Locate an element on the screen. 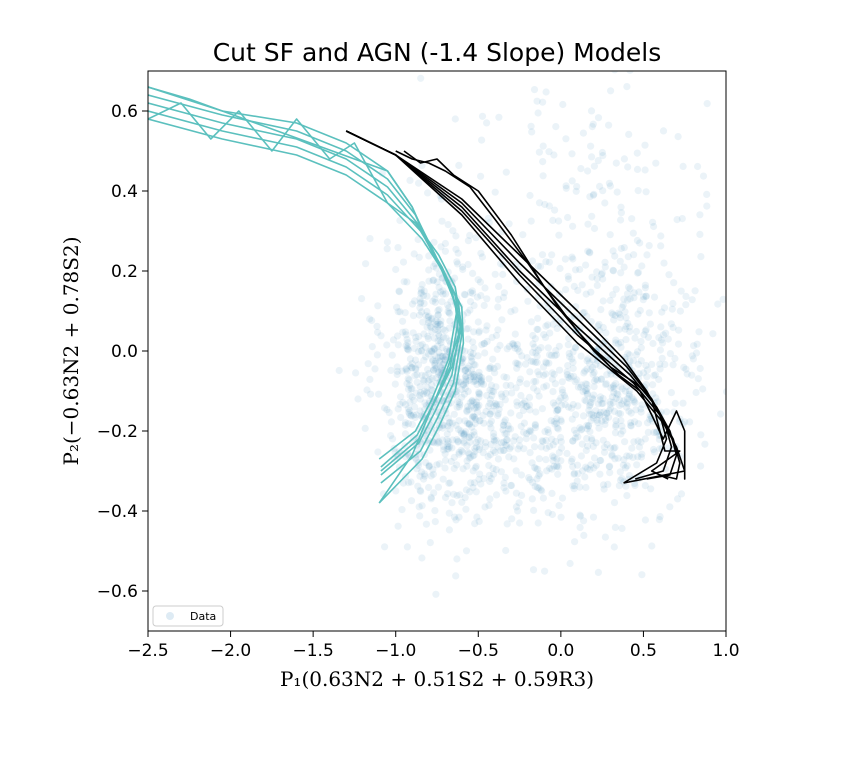 The height and width of the screenshot is (760, 844). x-axis-ticks: −2.5 −2.0 −1.5 −1.0 −0.5 0.0 0.5 1.0 is located at coordinates (433, 646).